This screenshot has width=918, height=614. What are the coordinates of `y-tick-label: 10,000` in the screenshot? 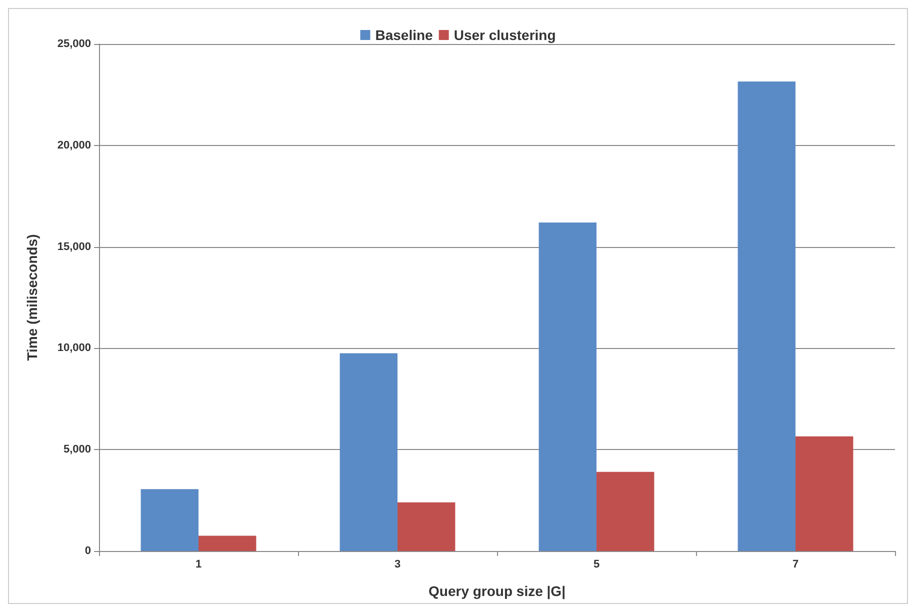 It's located at (74, 348).